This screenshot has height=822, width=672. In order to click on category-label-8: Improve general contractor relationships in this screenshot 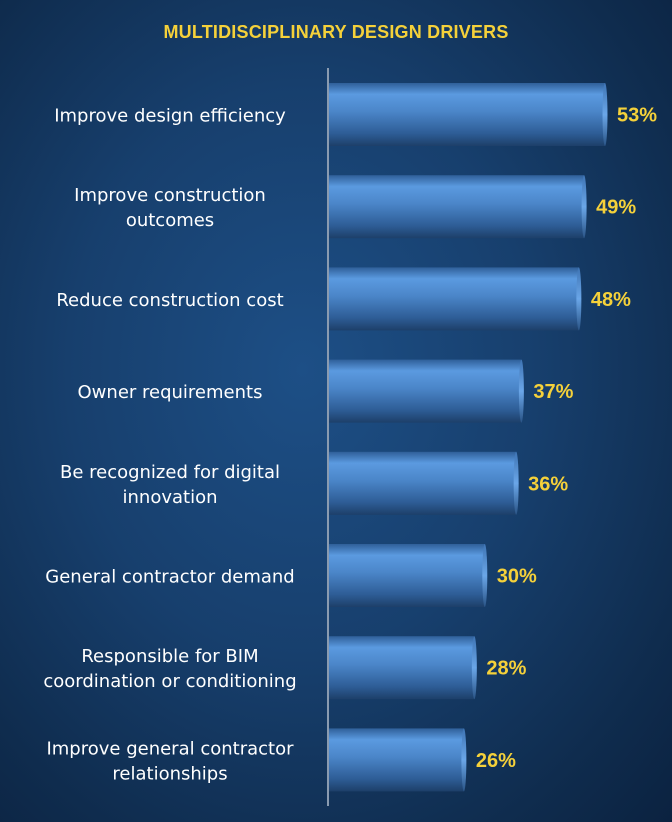, I will do `click(170, 761)`.